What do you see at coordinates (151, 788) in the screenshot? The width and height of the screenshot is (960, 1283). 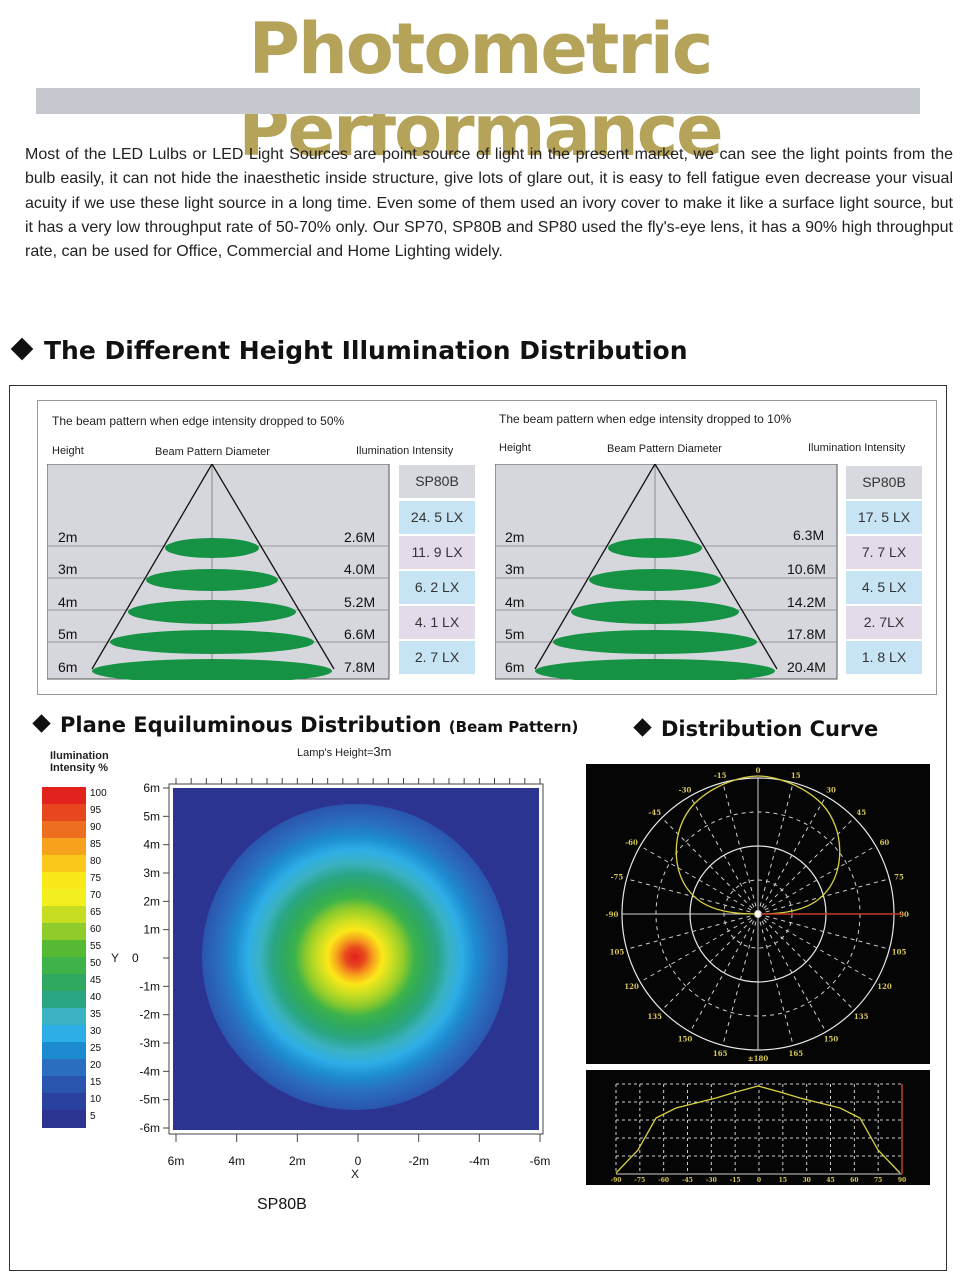 I see `y-tick-label: 6m` at bounding box center [151, 788].